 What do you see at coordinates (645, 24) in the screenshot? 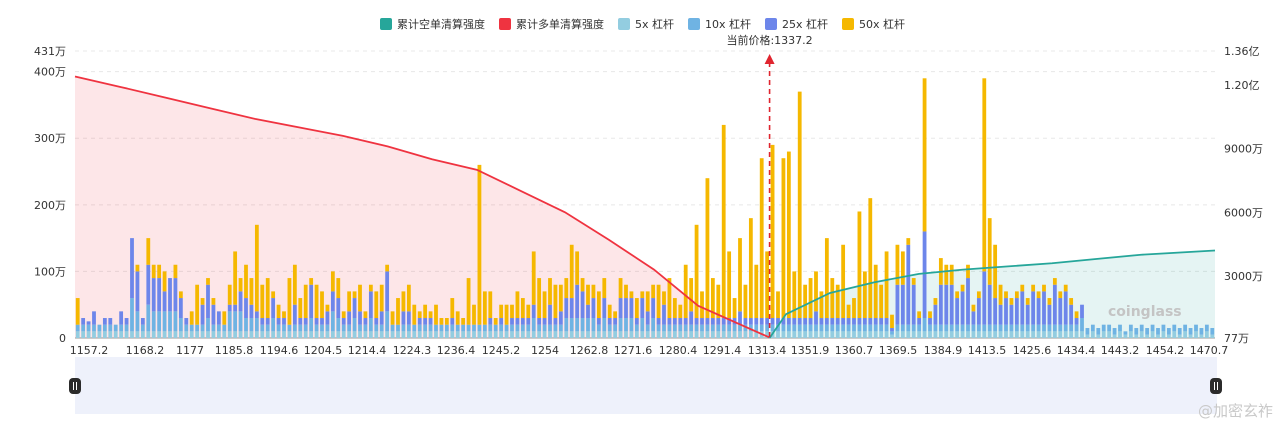
I see `legend-item-2: 5x 杠杆` at bounding box center [645, 24].